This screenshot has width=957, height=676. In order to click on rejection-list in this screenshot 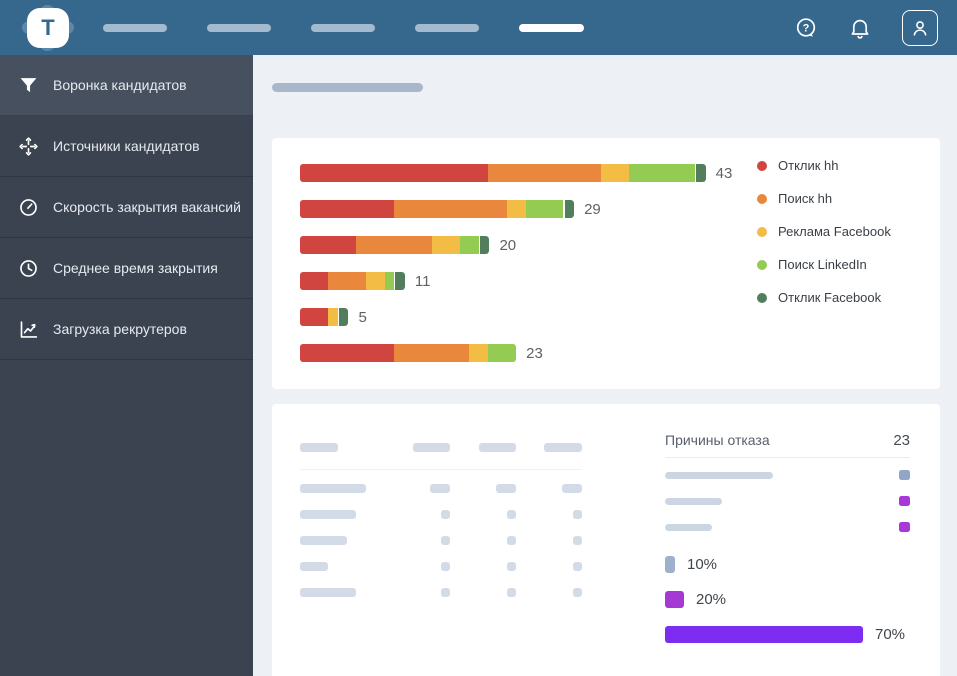, I will do `click(787, 501)`.